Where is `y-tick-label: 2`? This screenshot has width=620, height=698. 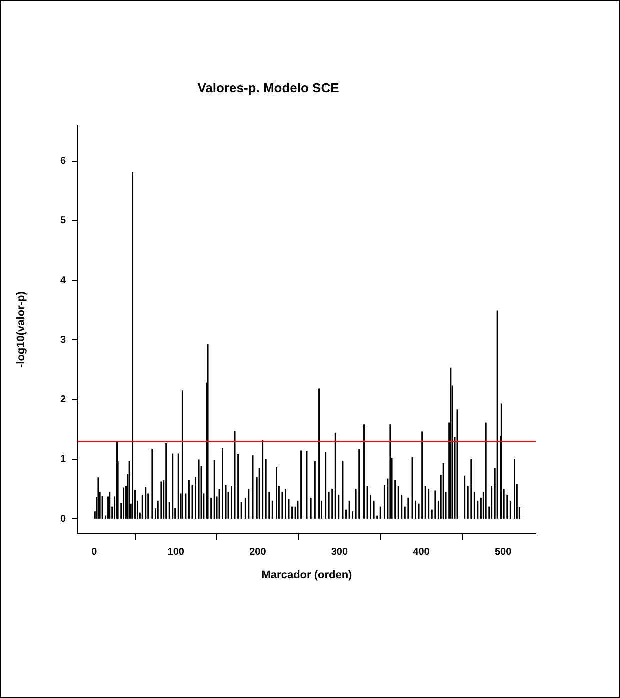
y-tick-label: 2 is located at coordinates (63, 400).